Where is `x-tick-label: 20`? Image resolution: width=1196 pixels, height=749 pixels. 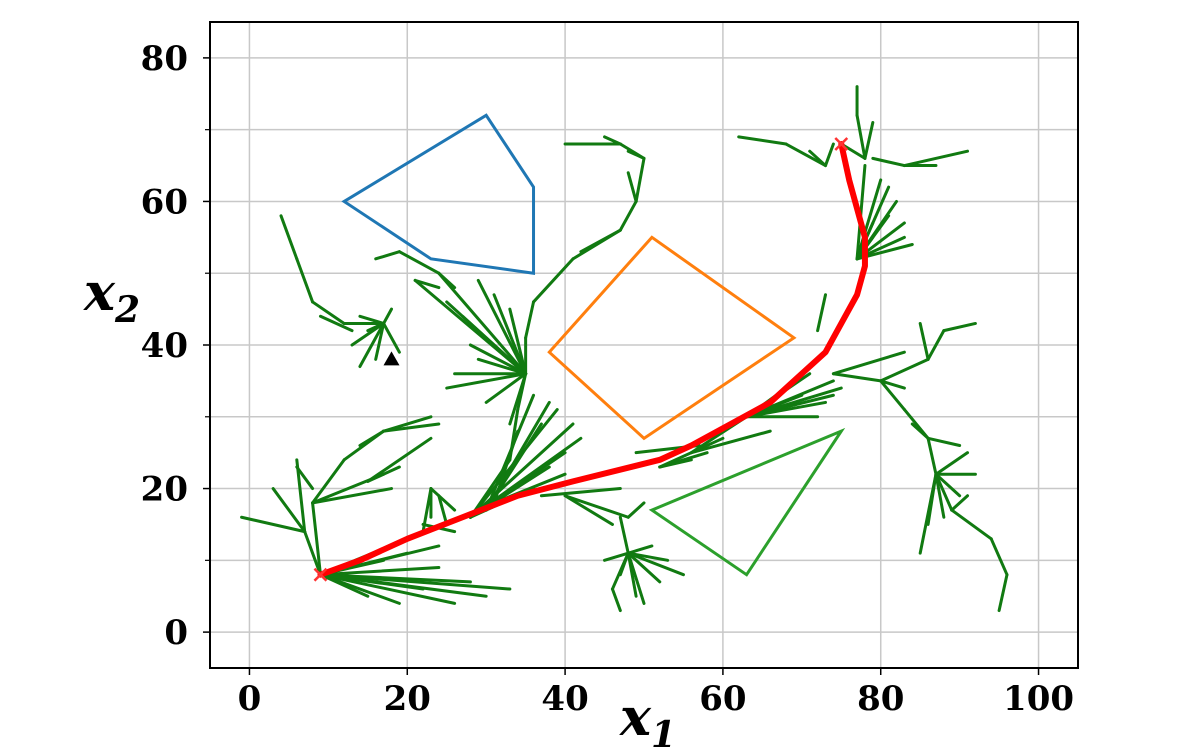 x-tick-label: 20 is located at coordinates (407, 699).